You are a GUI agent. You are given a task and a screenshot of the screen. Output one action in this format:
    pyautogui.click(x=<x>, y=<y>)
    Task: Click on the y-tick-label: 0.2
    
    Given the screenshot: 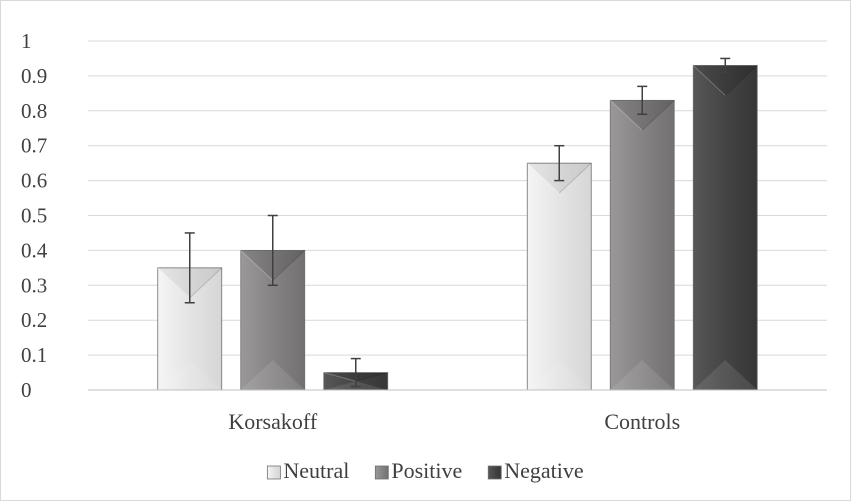 What is the action you would take?
    pyautogui.click(x=34, y=320)
    